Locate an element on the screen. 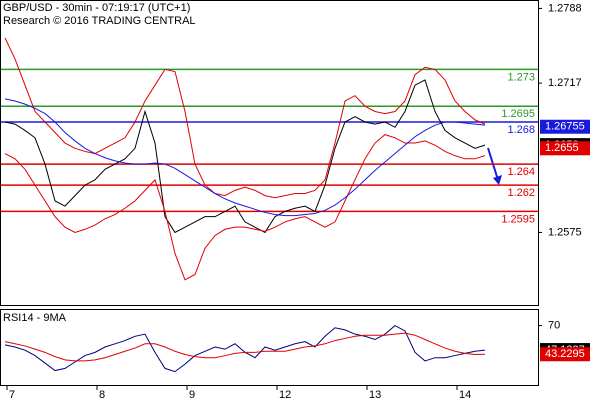  x-tick-label: 9 is located at coordinates (192, 394).